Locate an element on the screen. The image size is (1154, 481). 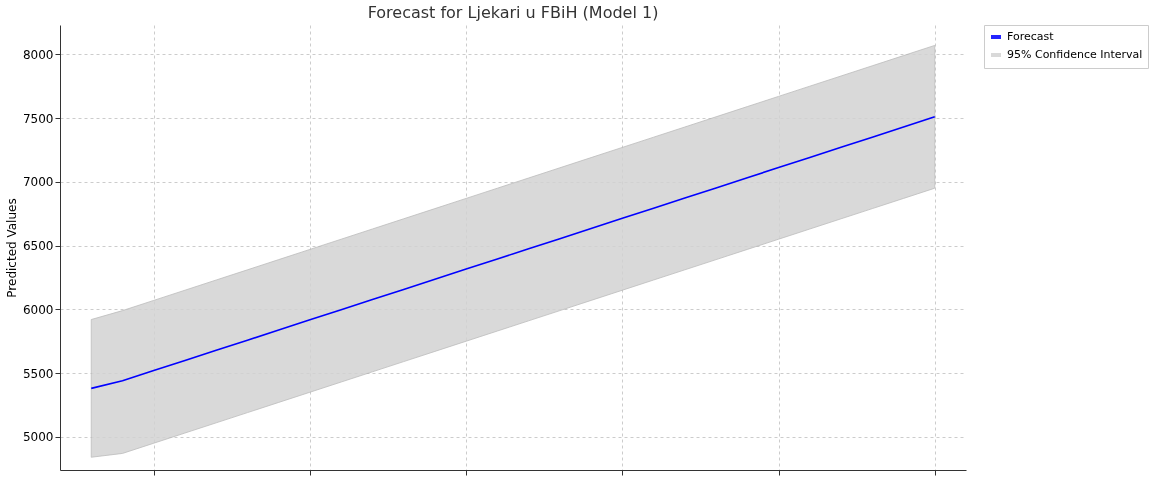
y-tick-label: 5000 is located at coordinates (38, 437).